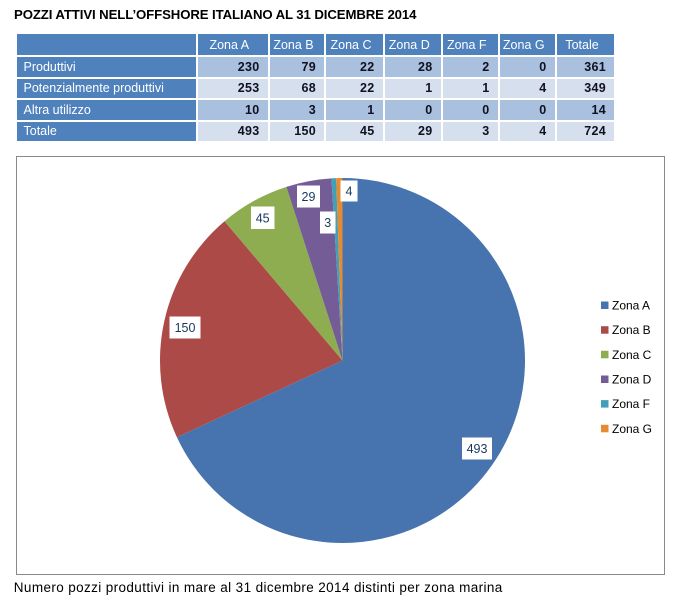 The width and height of the screenshot is (680, 605). What do you see at coordinates (631, 306) in the screenshot?
I see `svg-text: Zona A` at bounding box center [631, 306].